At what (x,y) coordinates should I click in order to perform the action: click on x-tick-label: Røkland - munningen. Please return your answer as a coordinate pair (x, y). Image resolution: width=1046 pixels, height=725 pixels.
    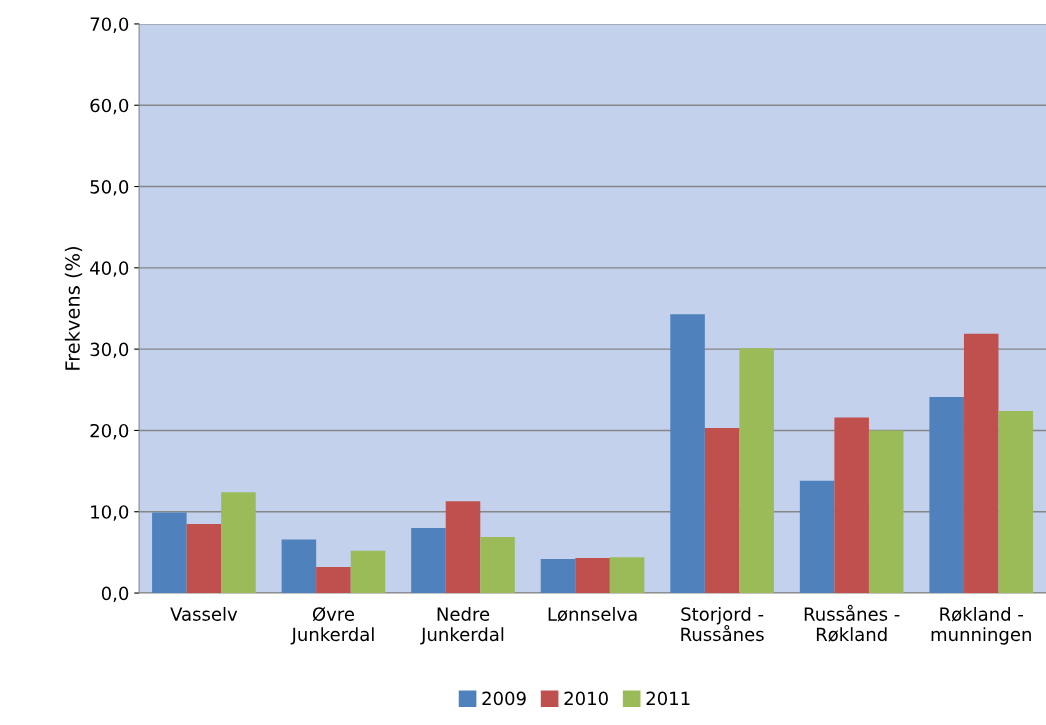
    Looking at the image, I should click on (981, 625).